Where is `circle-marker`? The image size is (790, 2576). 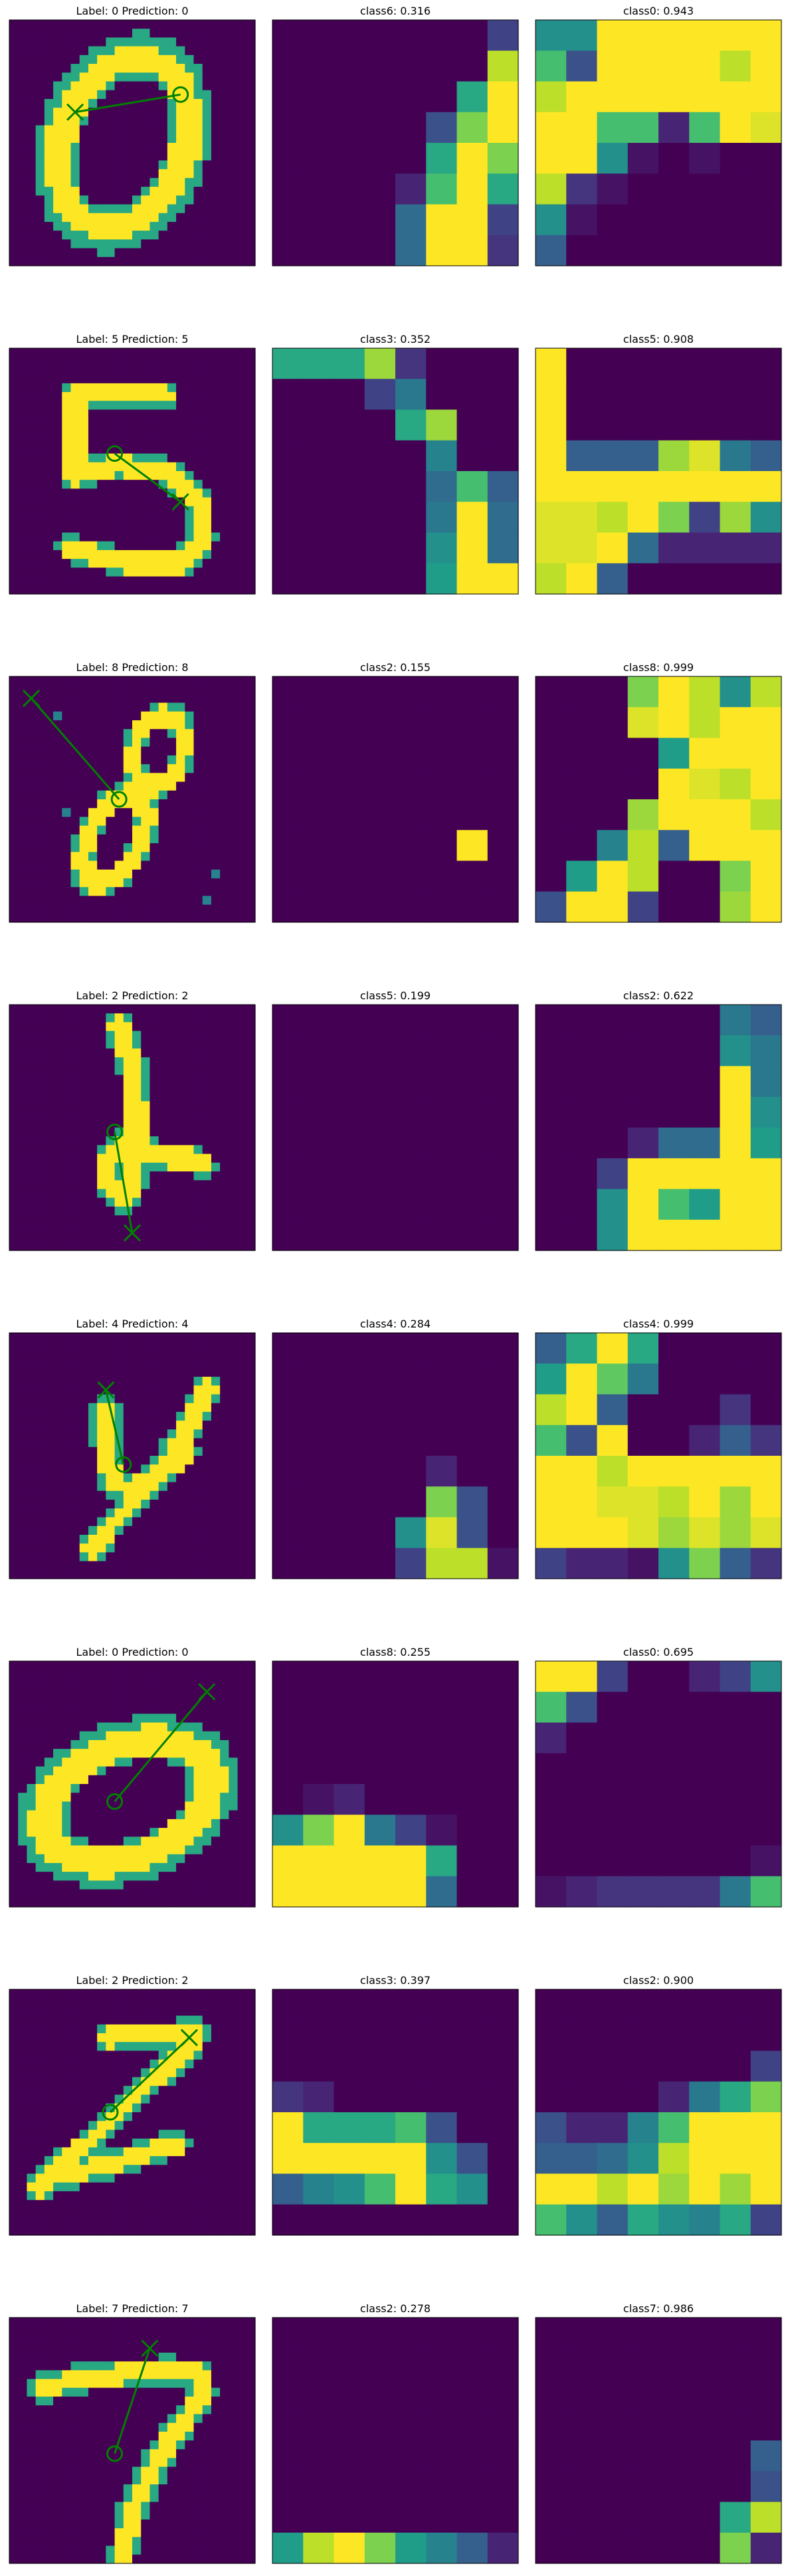 circle-marker is located at coordinates (124, 1464).